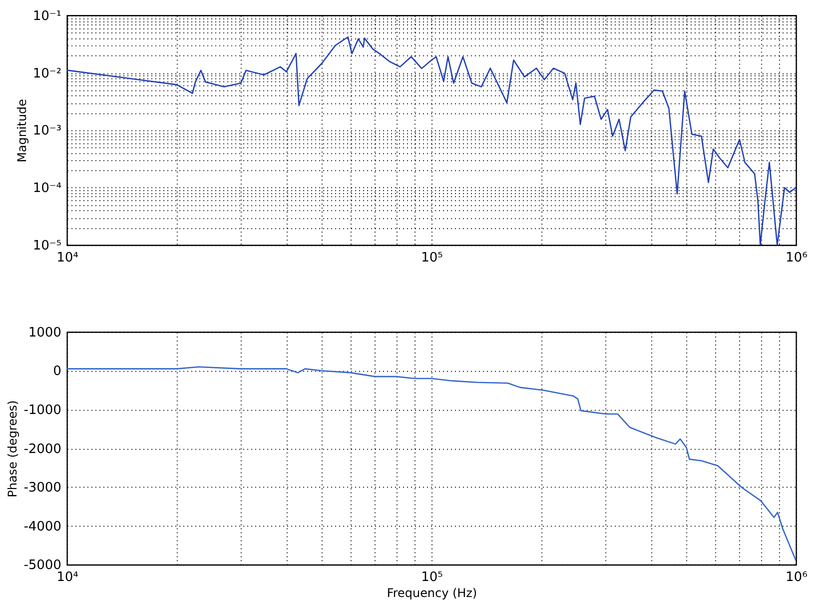 The width and height of the screenshot is (821, 615). Describe the element at coordinates (43, 410) in the screenshot. I see `y-tick-label: -1000` at that location.